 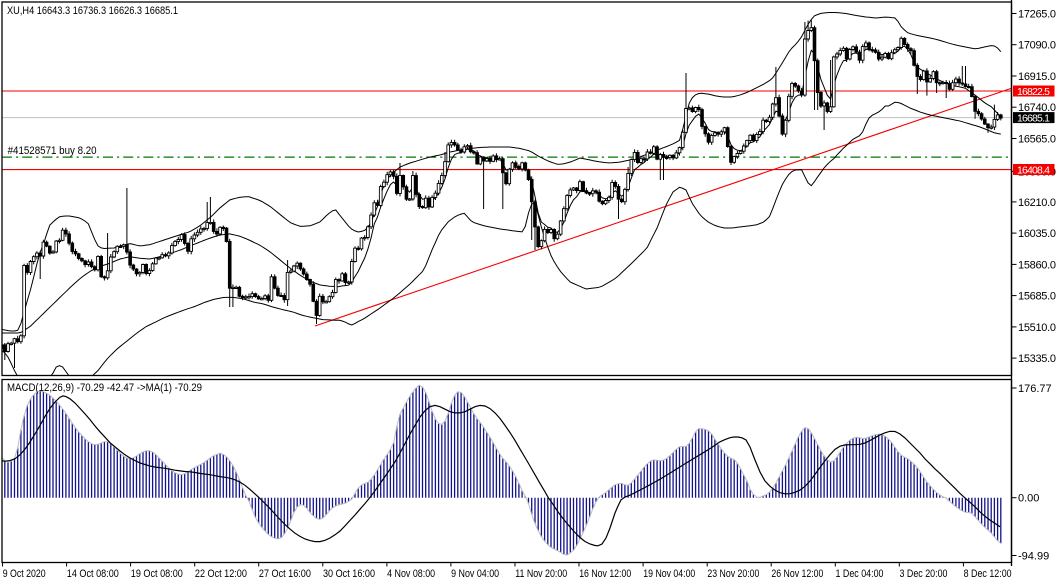 What do you see at coordinates (1037, 203) in the screenshot?
I see `svg-text: 16210.0` at bounding box center [1037, 203].